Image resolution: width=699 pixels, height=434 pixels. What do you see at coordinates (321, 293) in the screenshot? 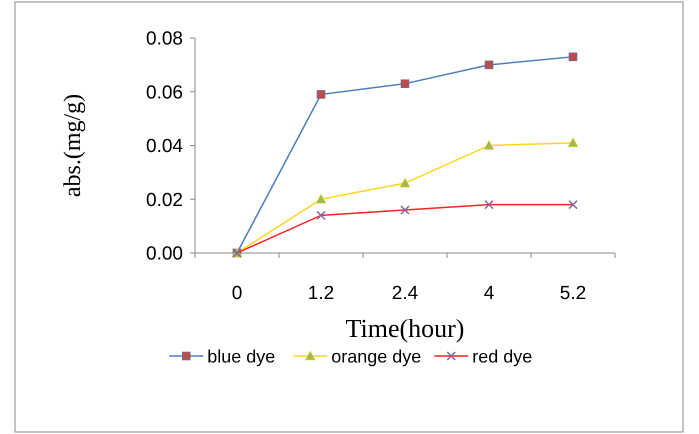
I see `x-tick-label: 1.2` at bounding box center [321, 293].